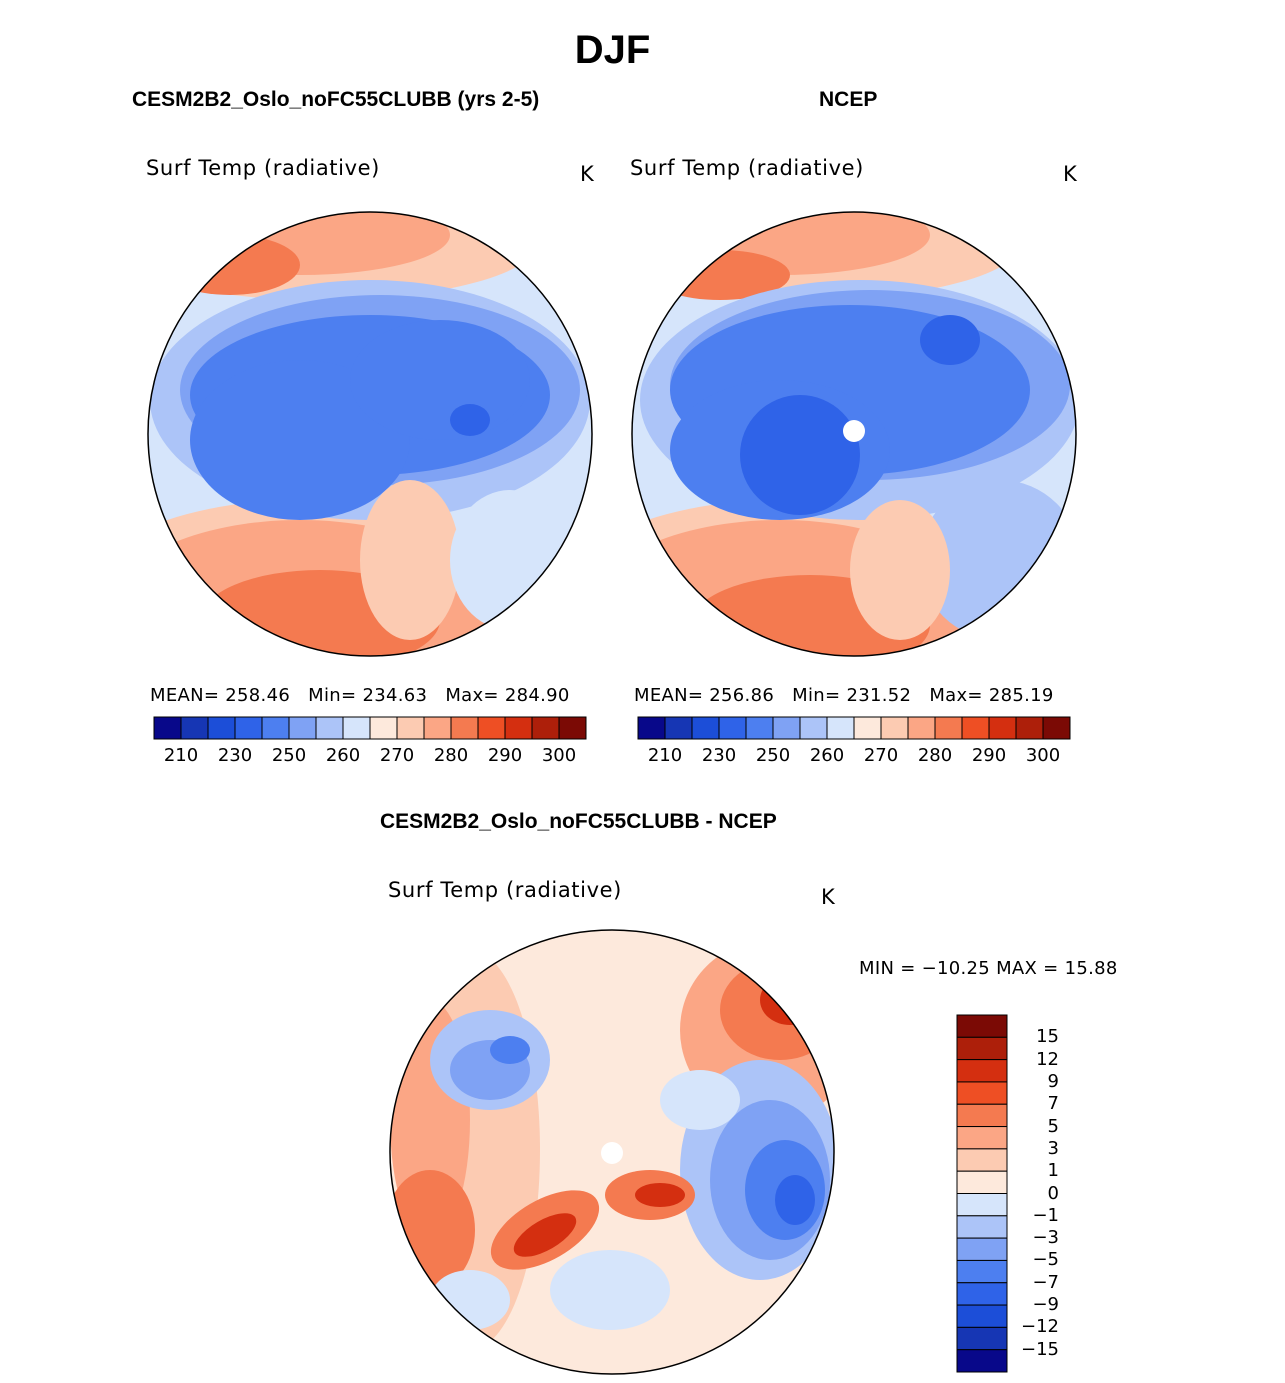  What do you see at coordinates (773, 755) in the screenshot?
I see `obs-colorbar-tick: 250` at bounding box center [773, 755].